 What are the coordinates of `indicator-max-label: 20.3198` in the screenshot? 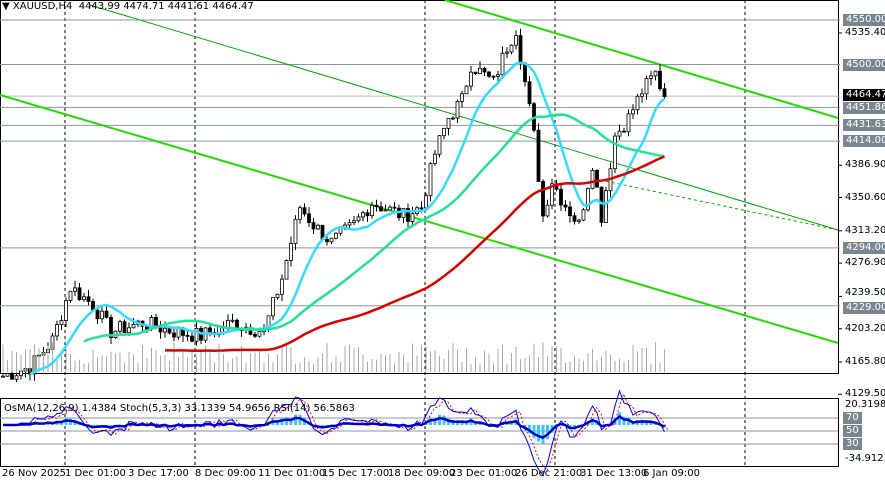 It's located at (865, 404).